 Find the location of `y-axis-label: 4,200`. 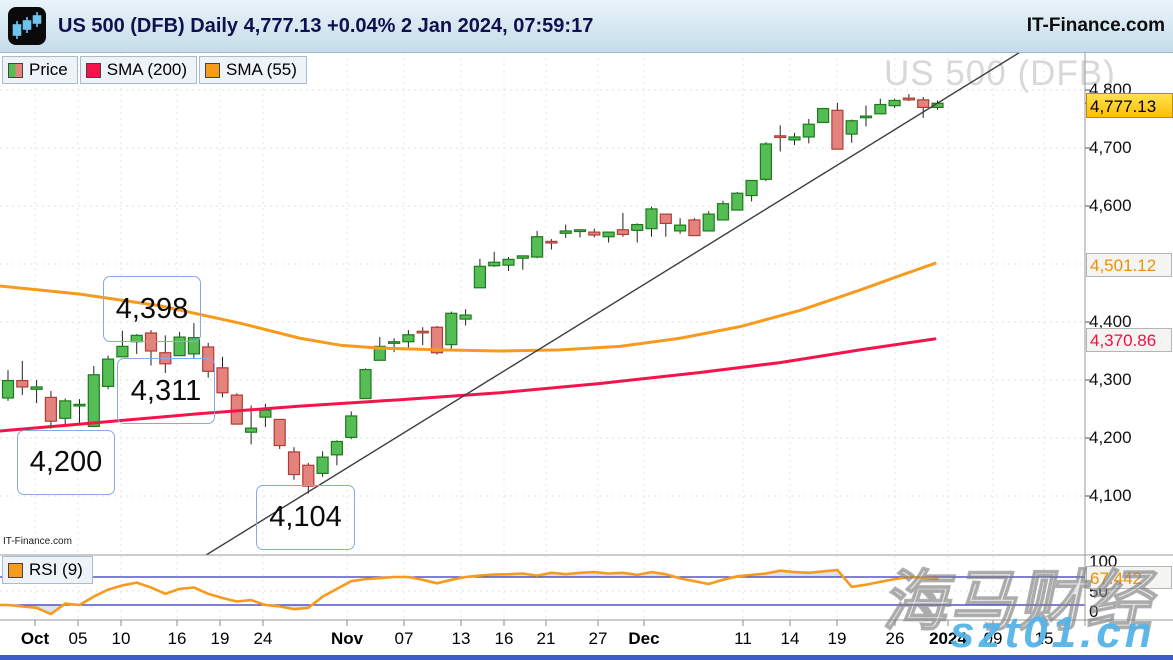

y-axis-label: 4,200 is located at coordinates (1110, 437).